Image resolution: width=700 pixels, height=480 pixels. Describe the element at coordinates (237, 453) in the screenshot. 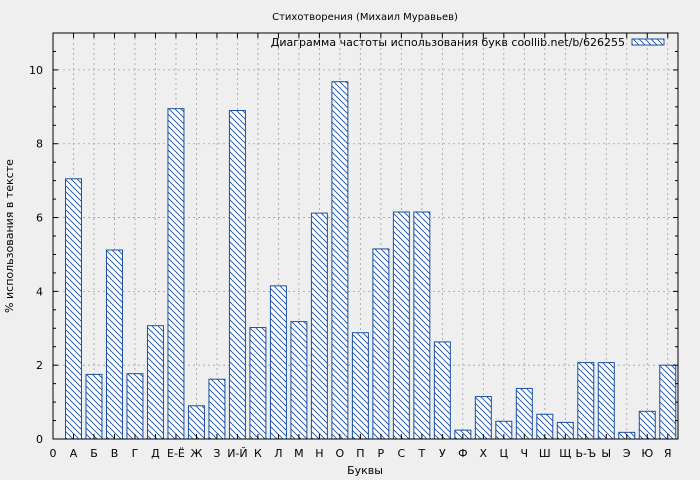

I see `x-tick-label: И-Й` at that location.